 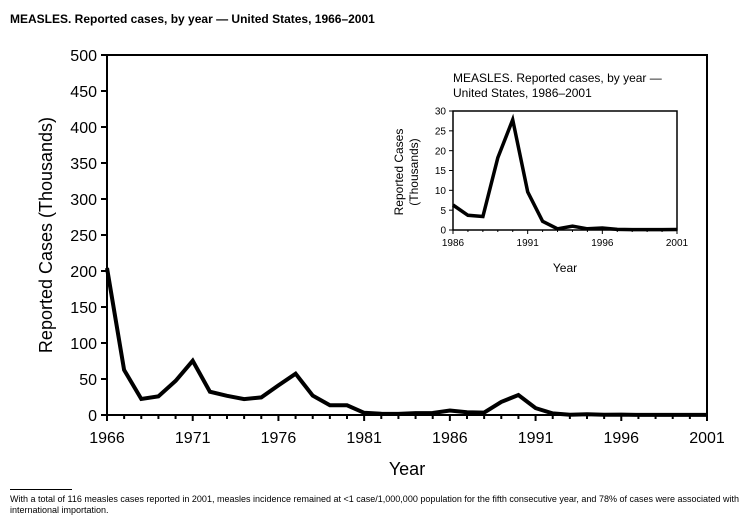 What do you see at coordinates (83, 164) in the screenshot?
I see `main-y-tick-label: 350` at bounding box center [83, 164].